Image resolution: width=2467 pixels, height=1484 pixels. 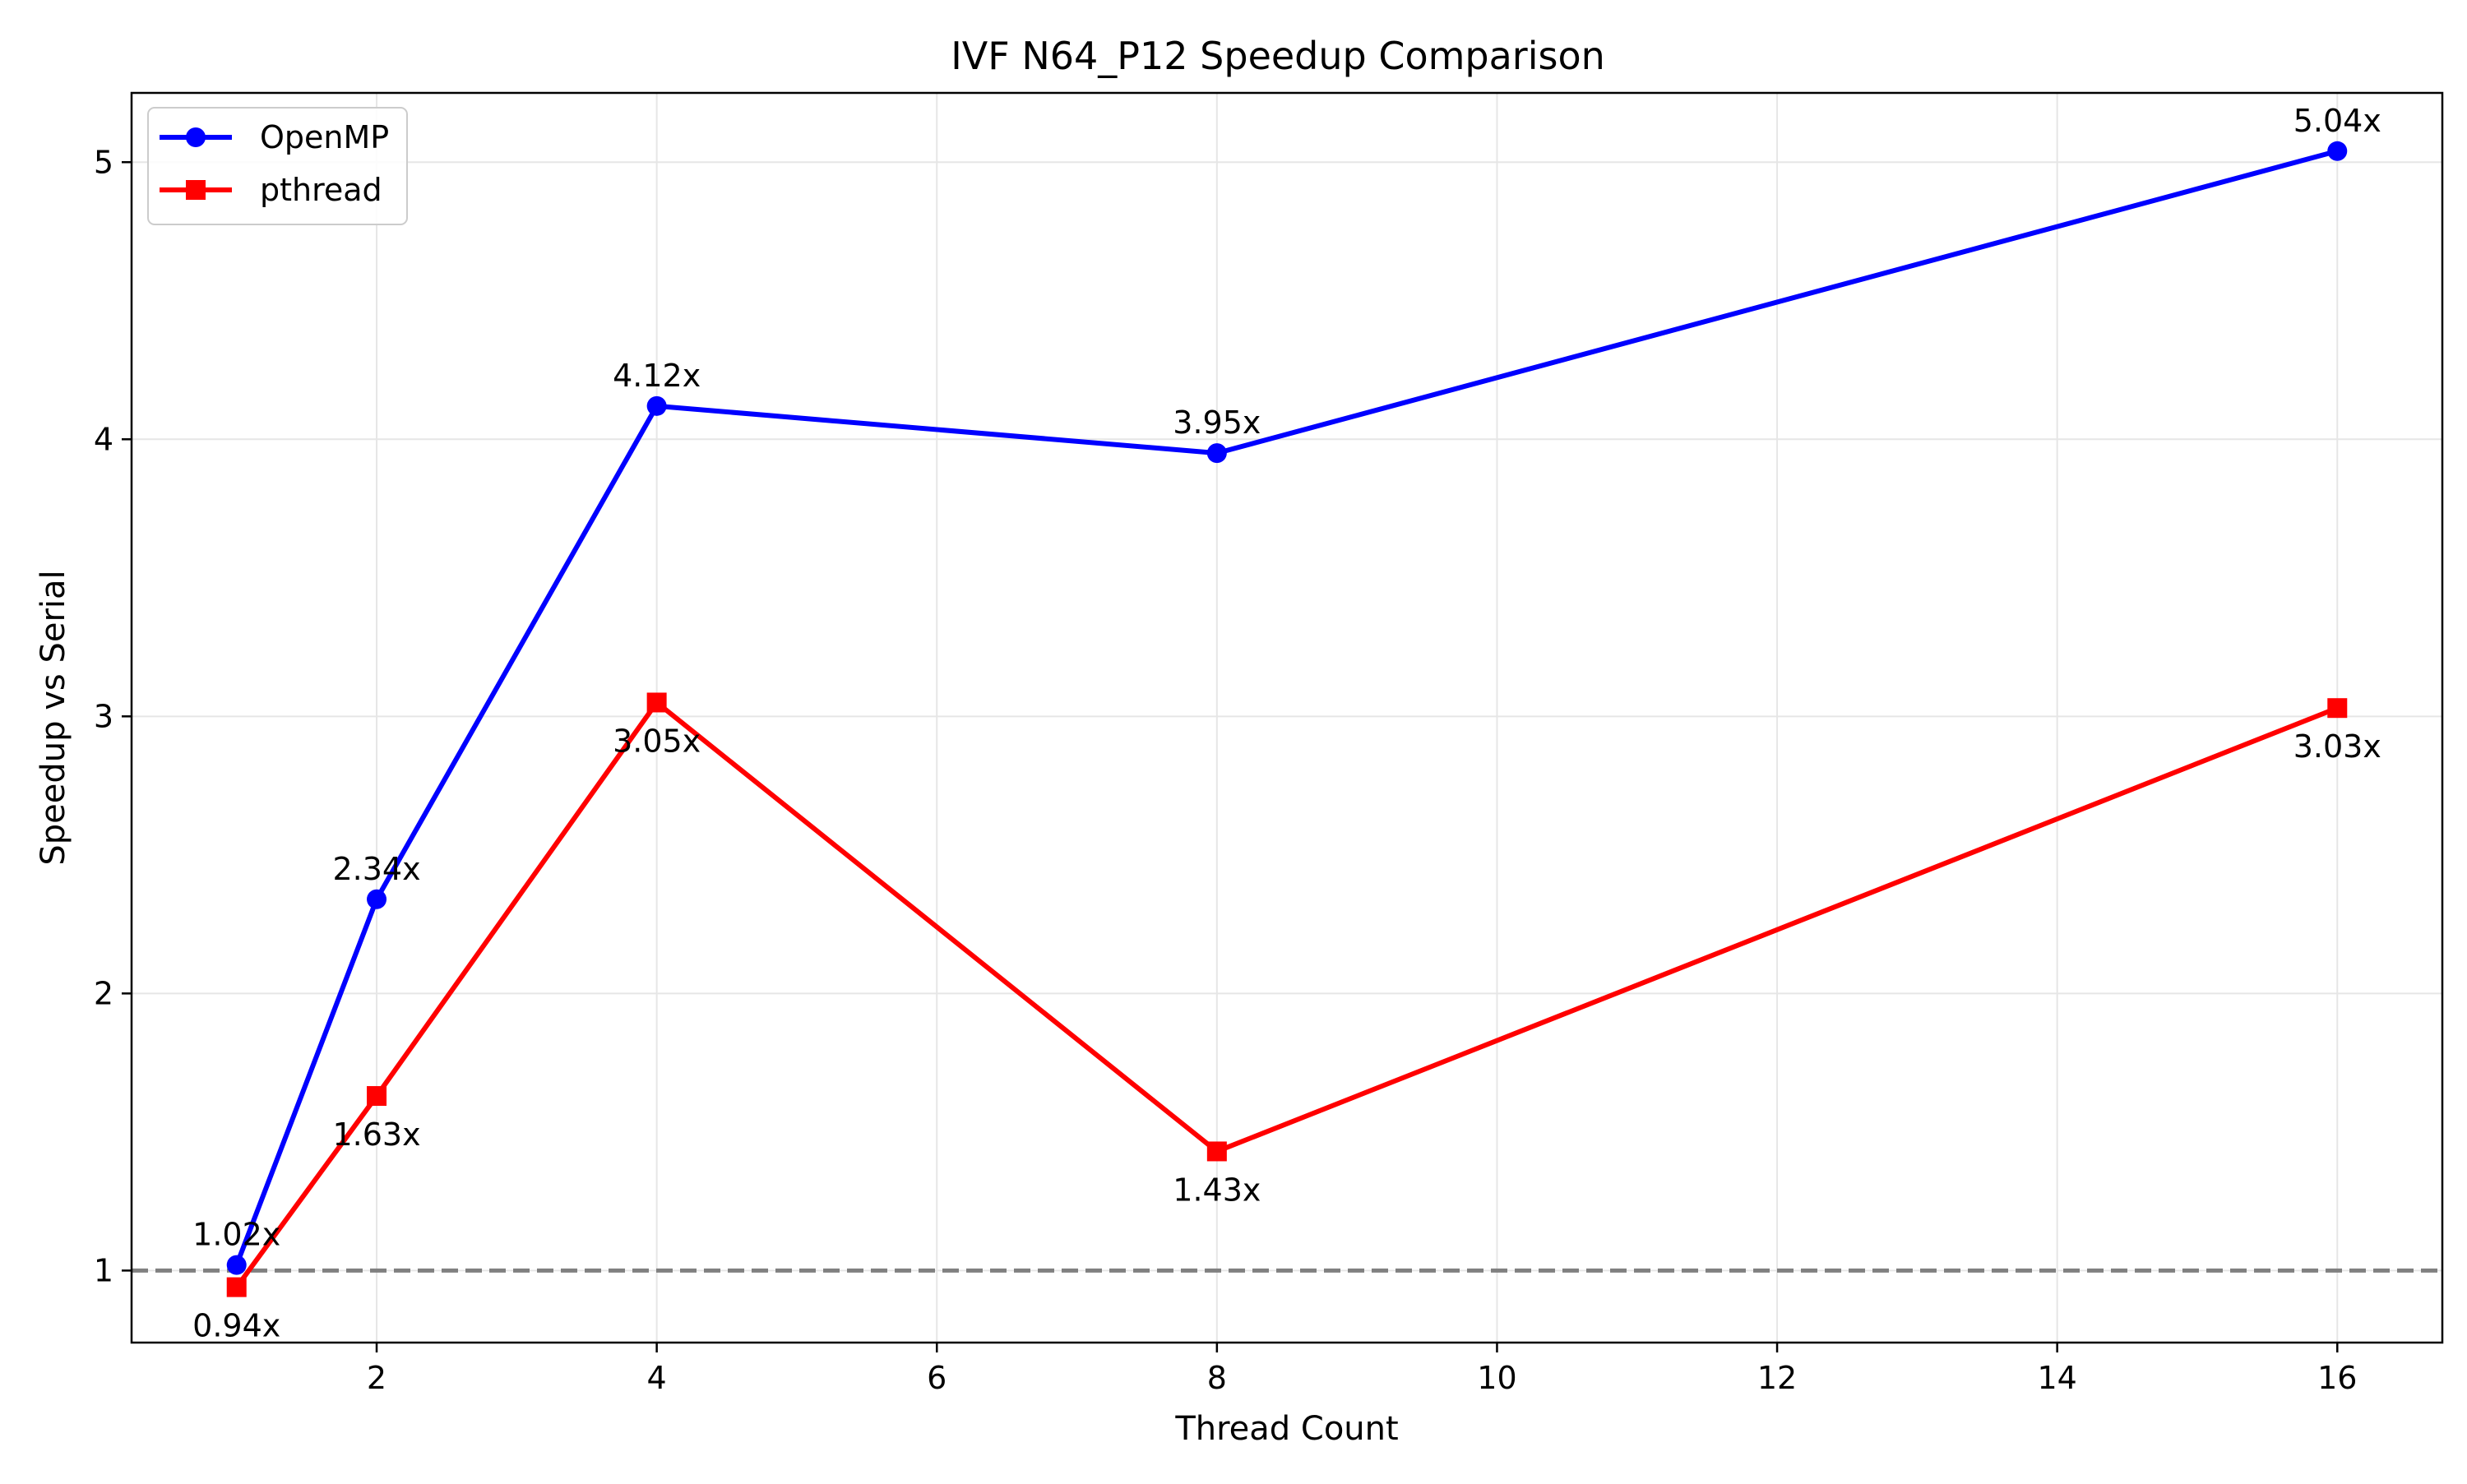 I want to click on y-tick-label: 1, so click(x=104, y=1270).